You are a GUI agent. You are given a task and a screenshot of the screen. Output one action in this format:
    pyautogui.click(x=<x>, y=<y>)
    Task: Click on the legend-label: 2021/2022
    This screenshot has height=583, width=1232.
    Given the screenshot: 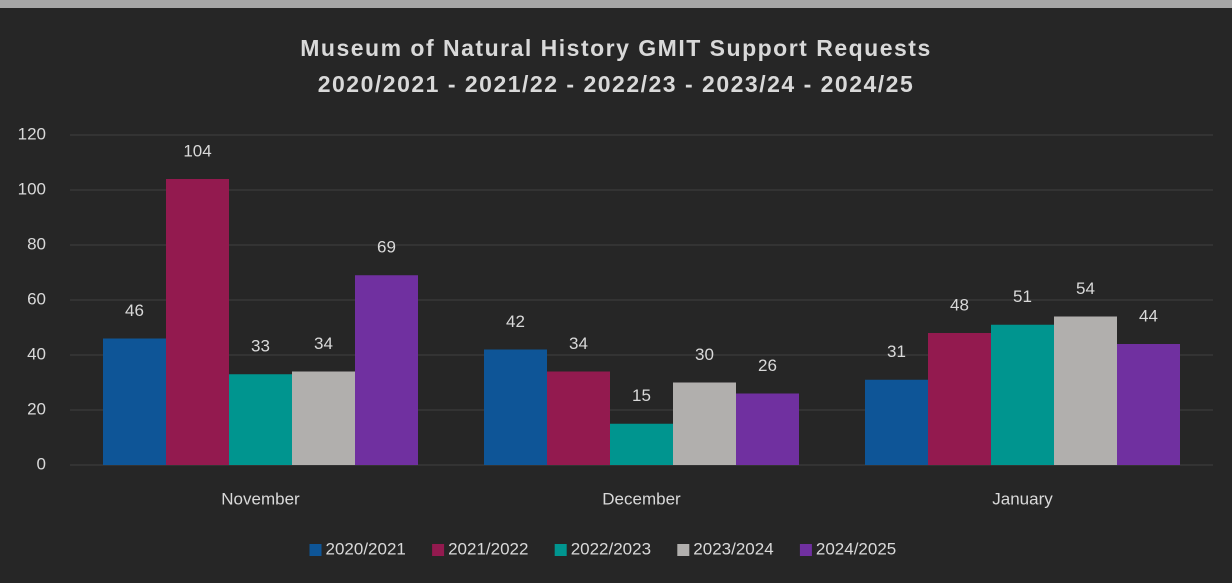 What is the action you would take?
    pyautogui.click(x=488, y=548)
    